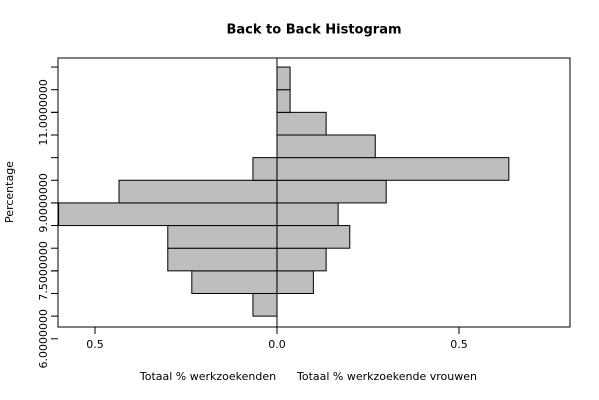 Image resolution: width=599 pixels, height=400 pixels. Describe the element at coordinates (277, 344) in the screenshot. I see `x-tick-label: 0.0` at that location.